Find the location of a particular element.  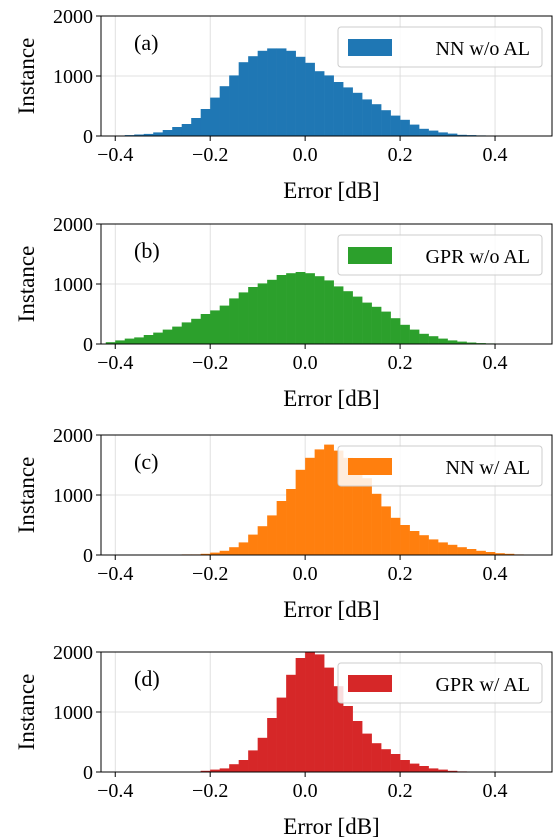

legend-label: GPR w/ AL is located at coordinates (483, 685).